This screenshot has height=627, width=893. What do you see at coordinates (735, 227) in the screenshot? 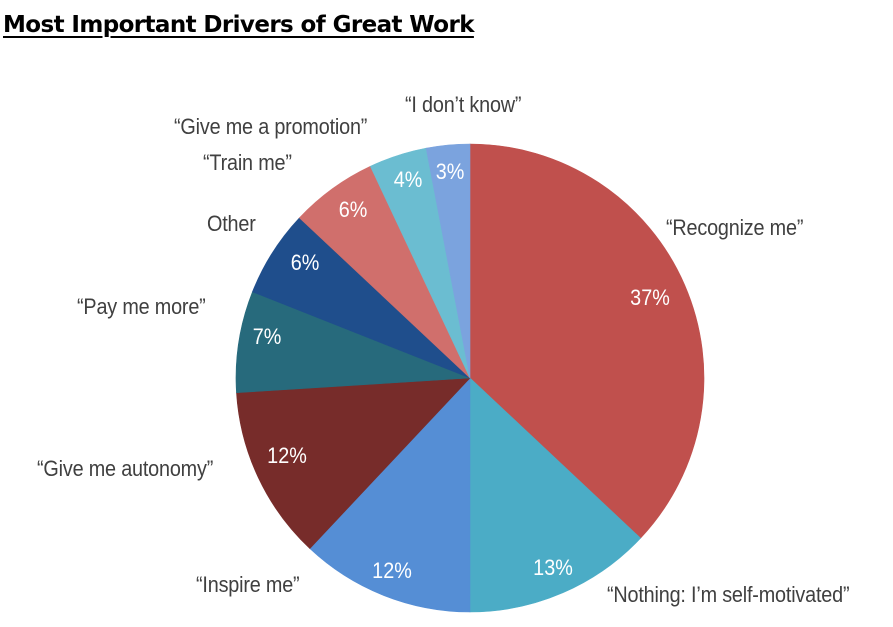
I see `slice-category-label: “Recognize me”` at bounding box center [735, 227].